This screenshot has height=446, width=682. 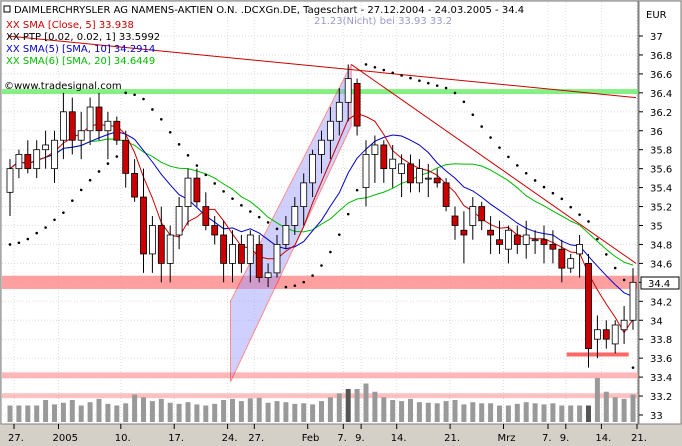 What do you see at coordinates (65, 438) in the screenshot?
I see `x-tick-label: 2005` at bounding box center [65, 438].